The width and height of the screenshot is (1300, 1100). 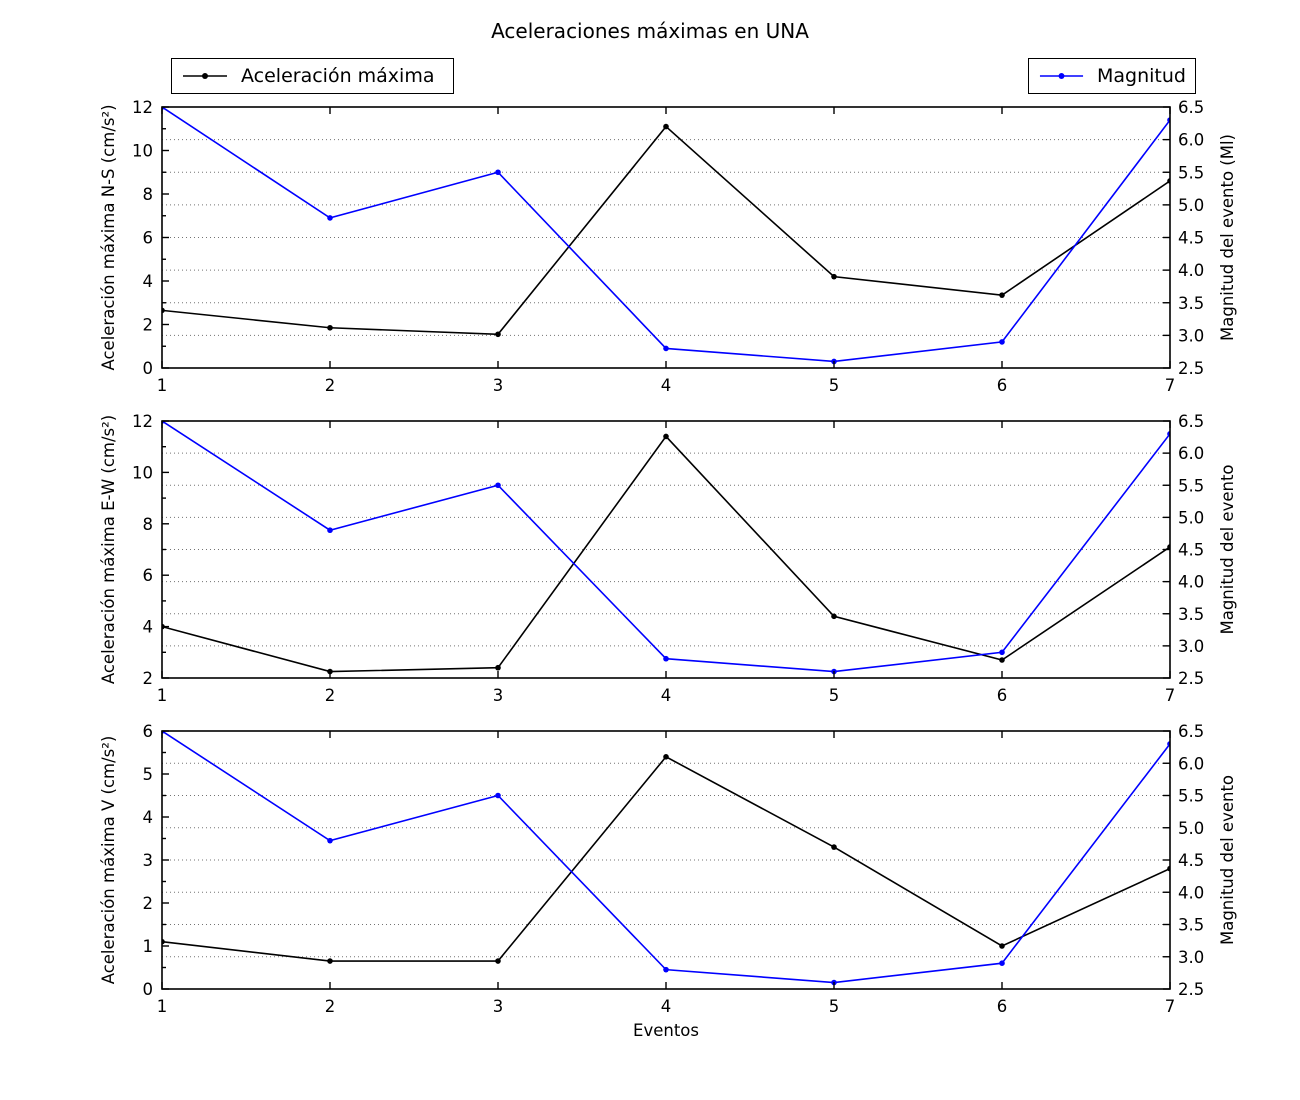 I want to click on series-acceleration, so click(x=666, y=859).